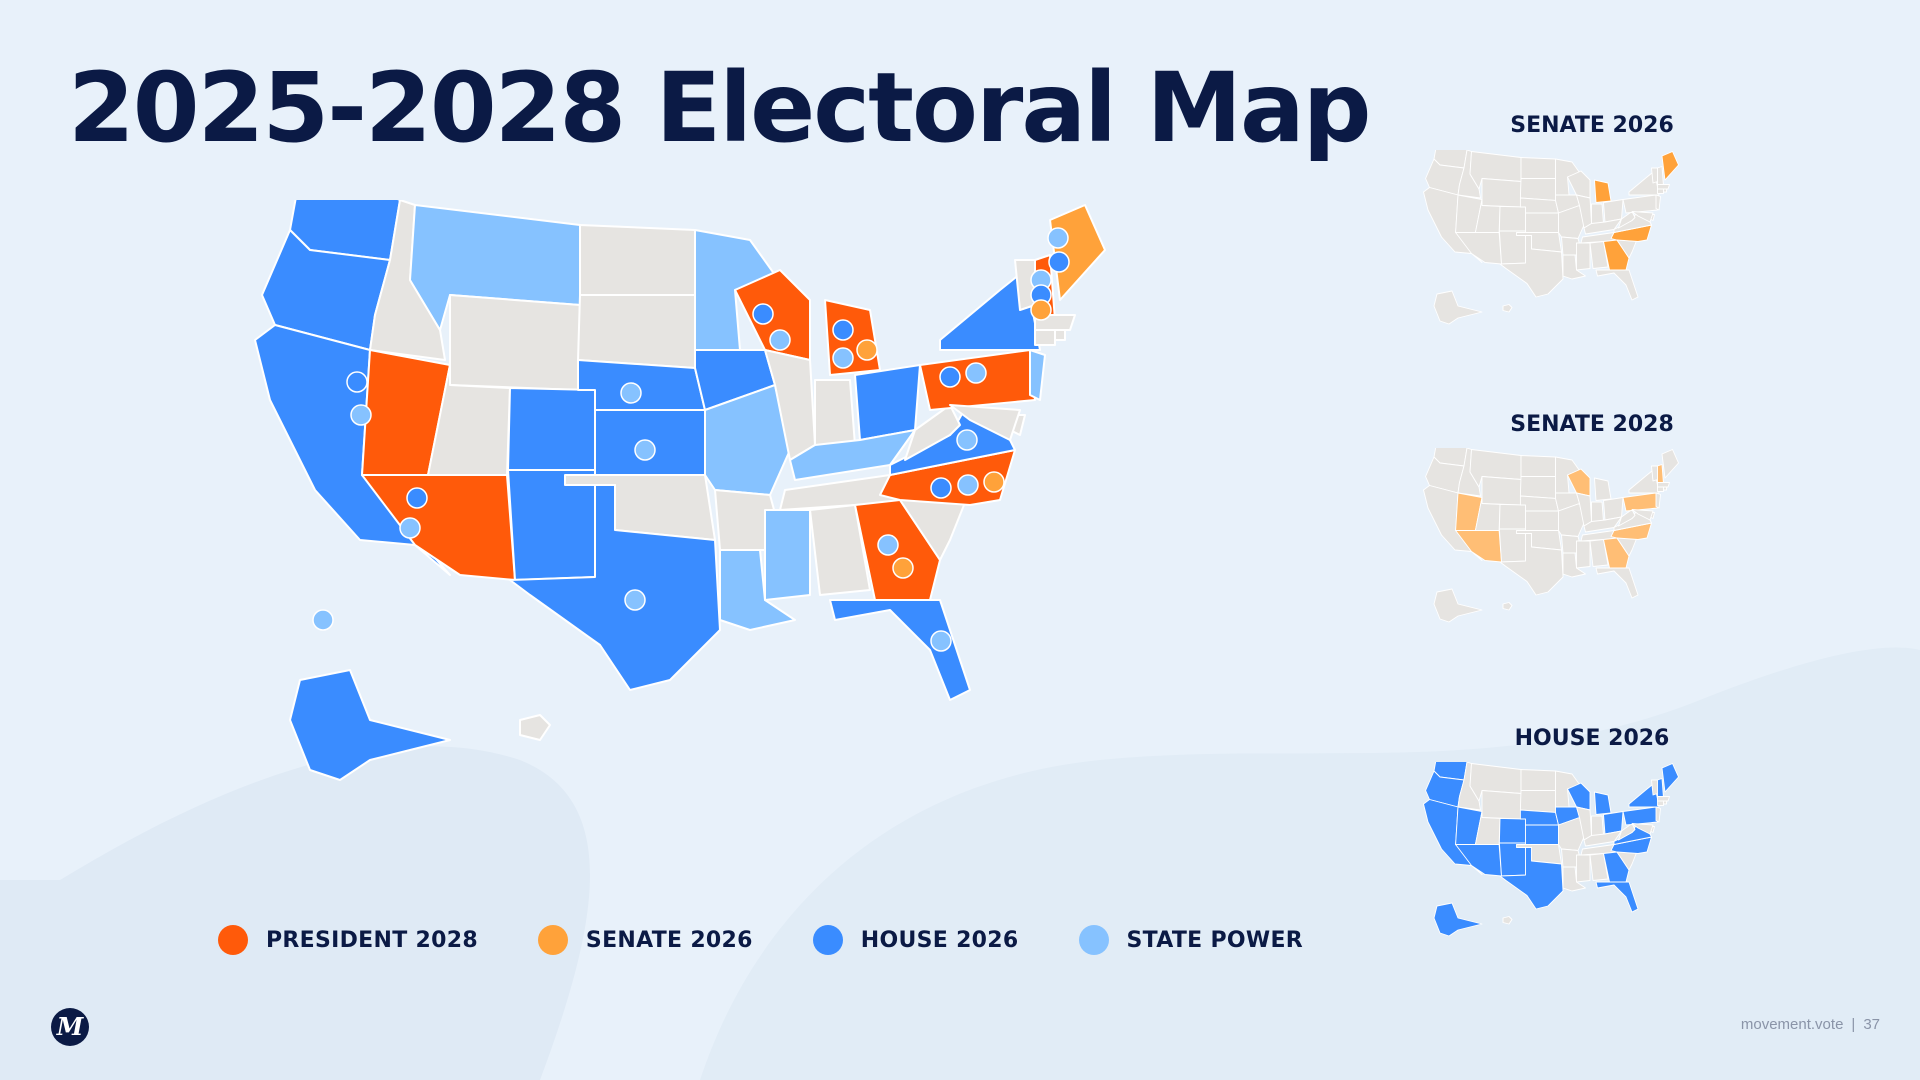 This screenshot has width=1920, height=1080. What do you see at coordinates (967, 440) in the screenshot?
I see `marker-virginia-state-power` at bounding box center [967, 440].